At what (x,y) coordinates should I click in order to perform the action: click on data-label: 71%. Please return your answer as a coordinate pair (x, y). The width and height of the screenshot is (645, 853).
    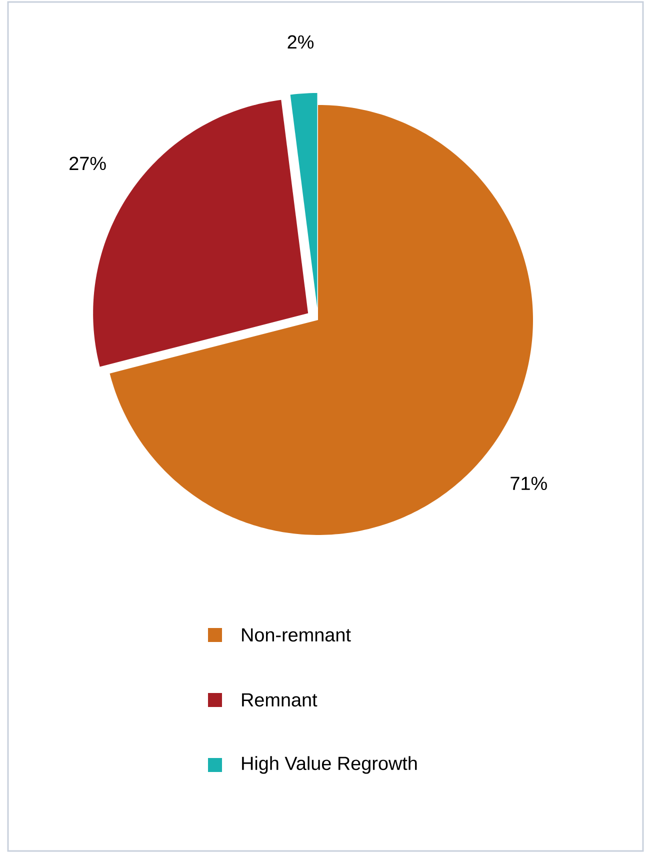
    Looking at the image, I should click on (528, 483).